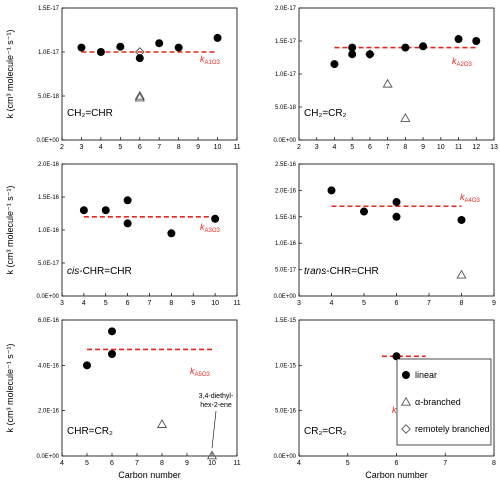 The width and height of the screenshot is (500, 491). What do you see at coordinates (406, 375) in the screenshot?
I see `legend-marker-circle` at bounding box center [406, 375].